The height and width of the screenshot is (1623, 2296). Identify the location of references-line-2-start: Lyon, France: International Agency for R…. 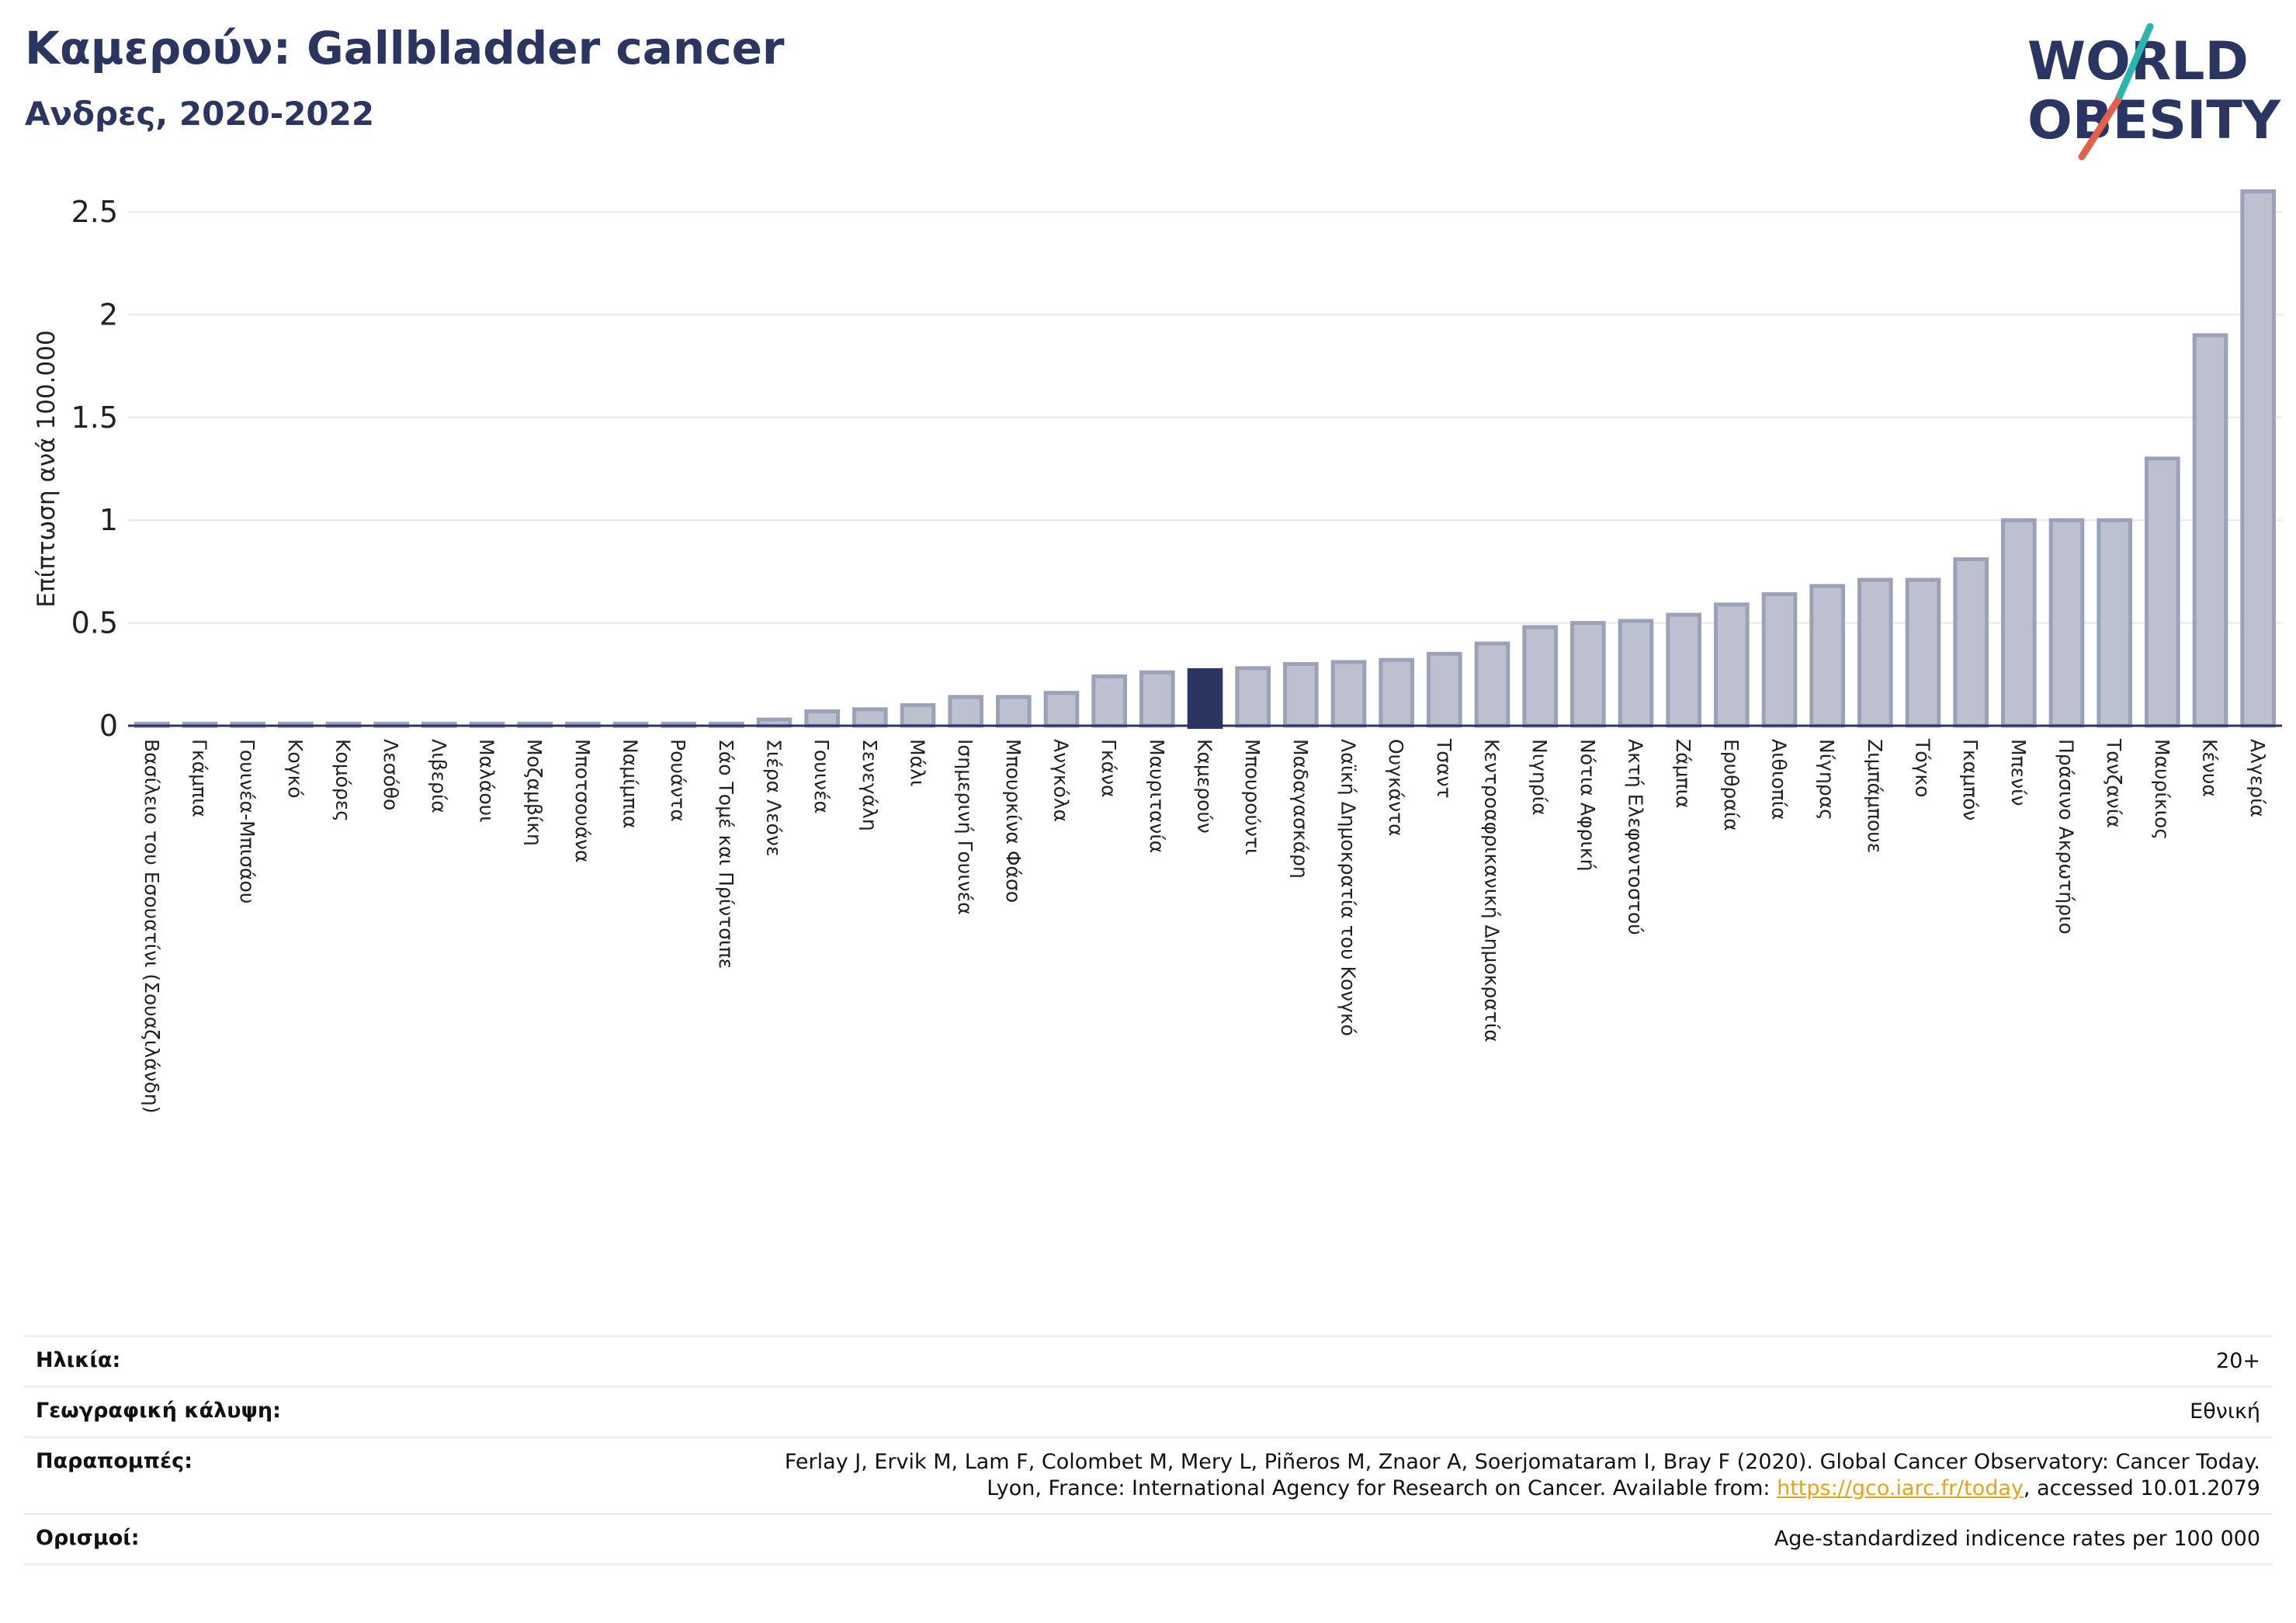
(1382, 1488).